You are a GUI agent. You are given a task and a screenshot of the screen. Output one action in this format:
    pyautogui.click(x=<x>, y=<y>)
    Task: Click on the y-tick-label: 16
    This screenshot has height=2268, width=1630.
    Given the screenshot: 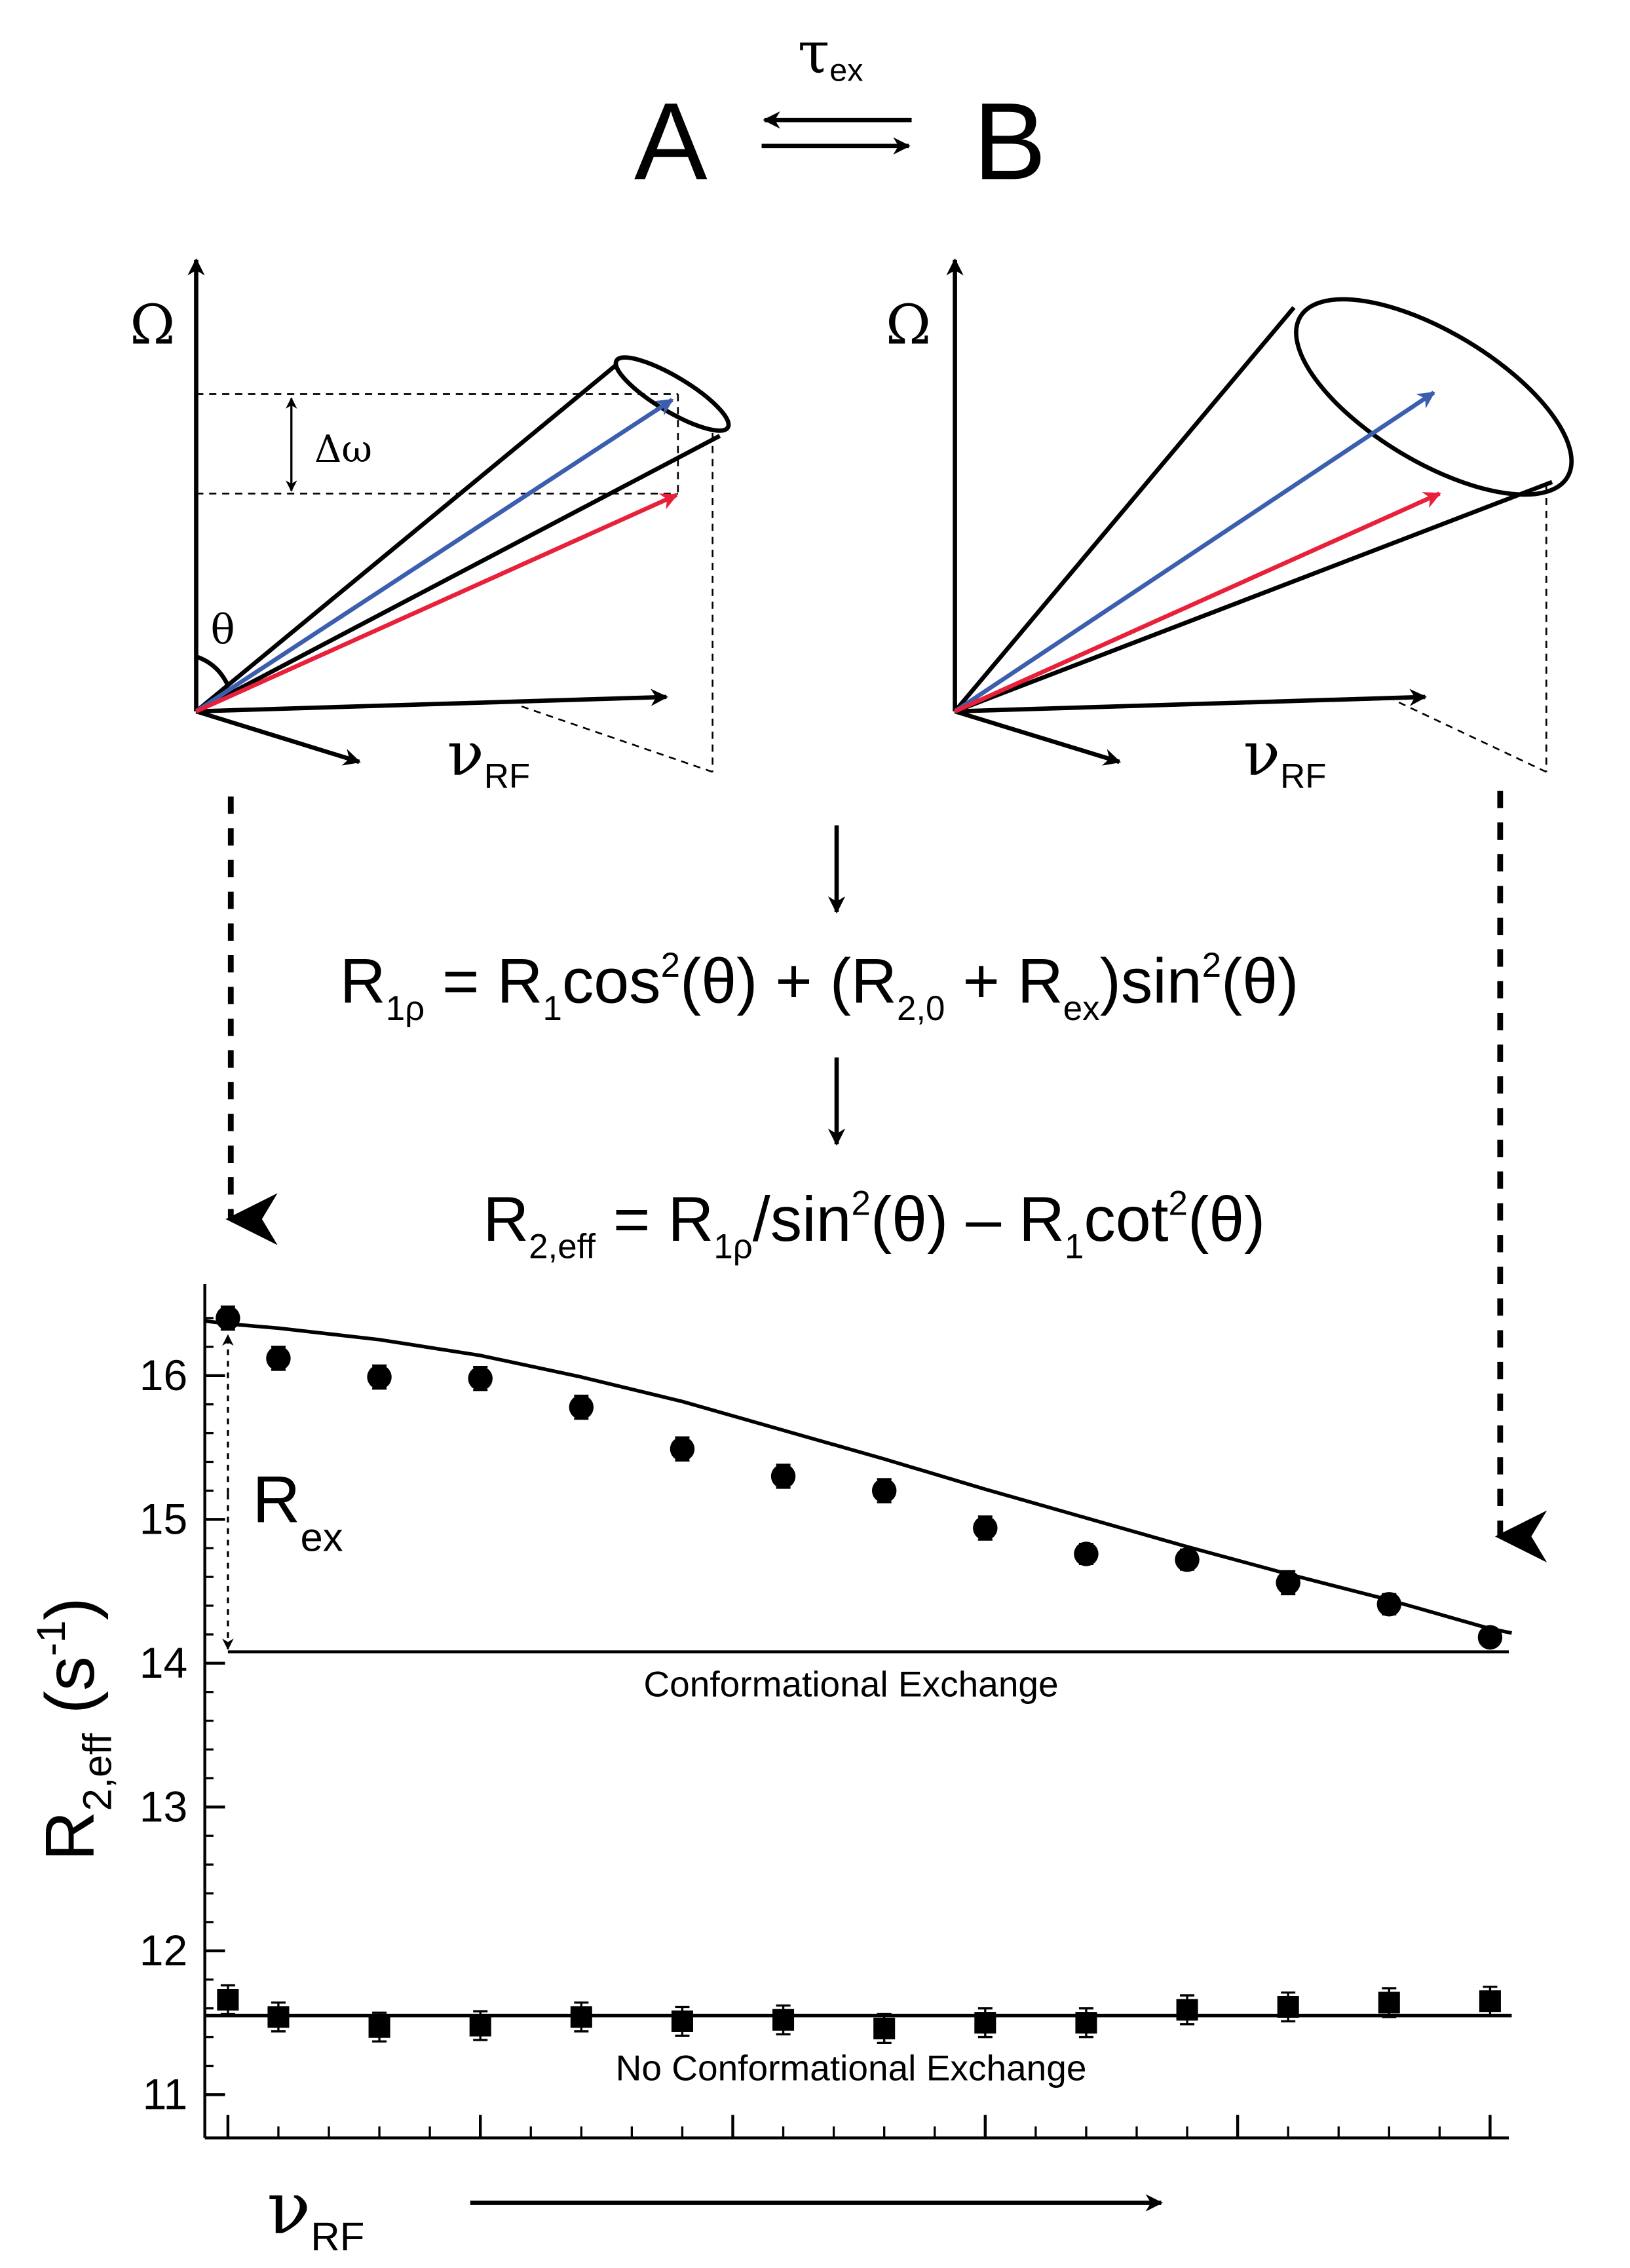 What is the action you would take?
    pyautogui.click(x=163, y=1375)
    